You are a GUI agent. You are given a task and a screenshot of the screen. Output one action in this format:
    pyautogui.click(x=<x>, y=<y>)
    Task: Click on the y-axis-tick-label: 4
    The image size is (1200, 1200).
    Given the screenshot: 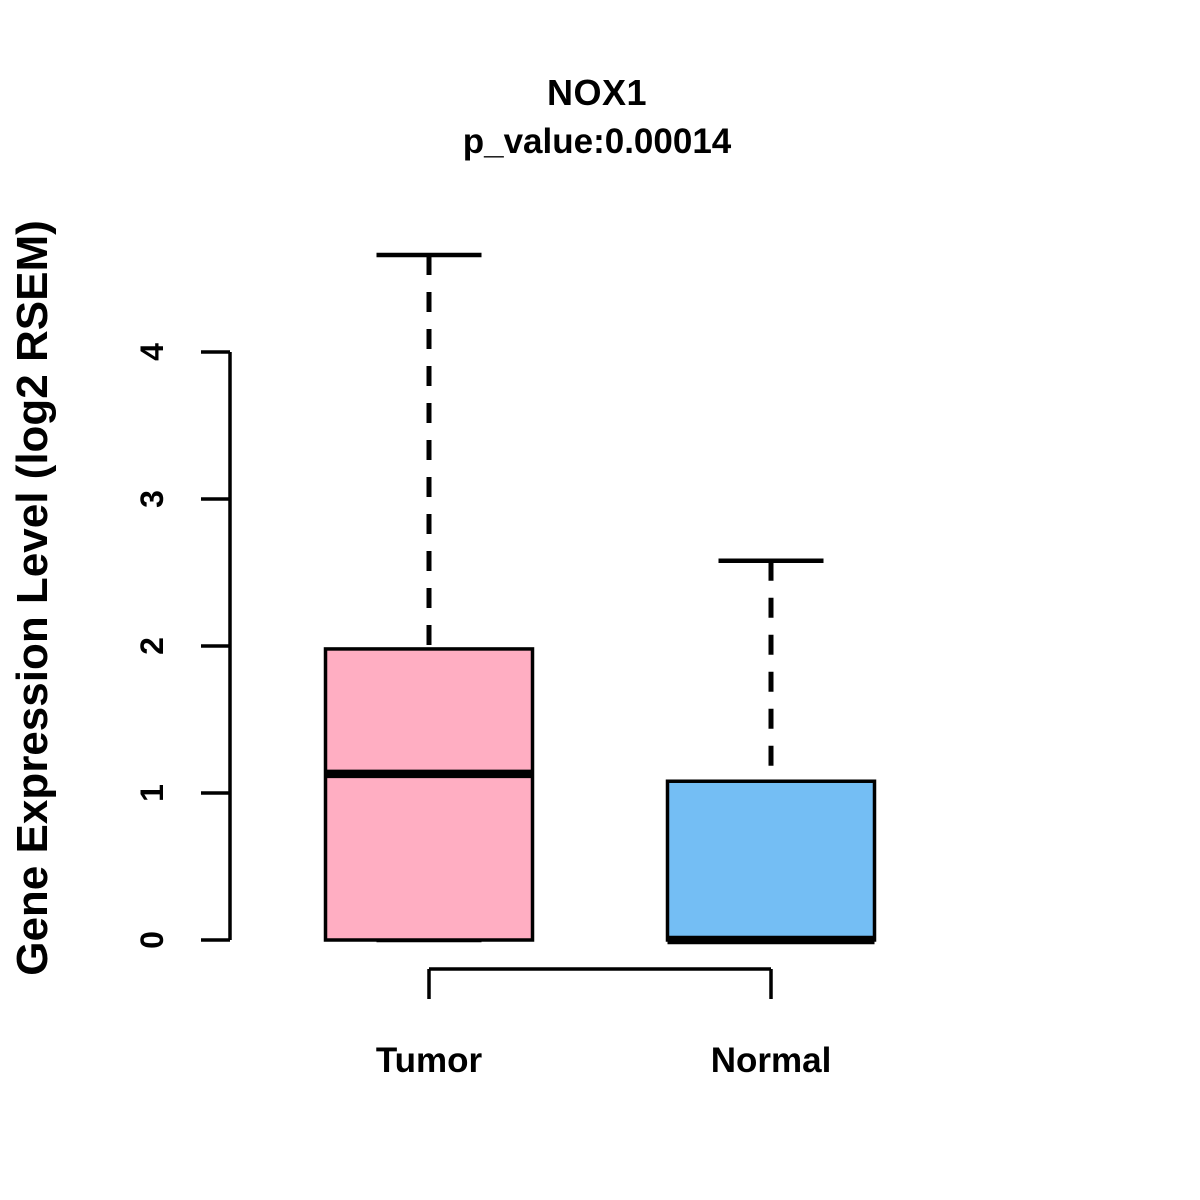 What is the action you would take?
    pyautogui.click(x=152, y=352)
    